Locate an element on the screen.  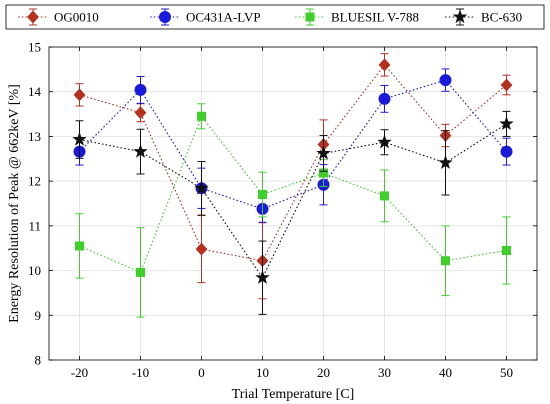
x-tick-label: 50 is located at coordinates (506, 372).